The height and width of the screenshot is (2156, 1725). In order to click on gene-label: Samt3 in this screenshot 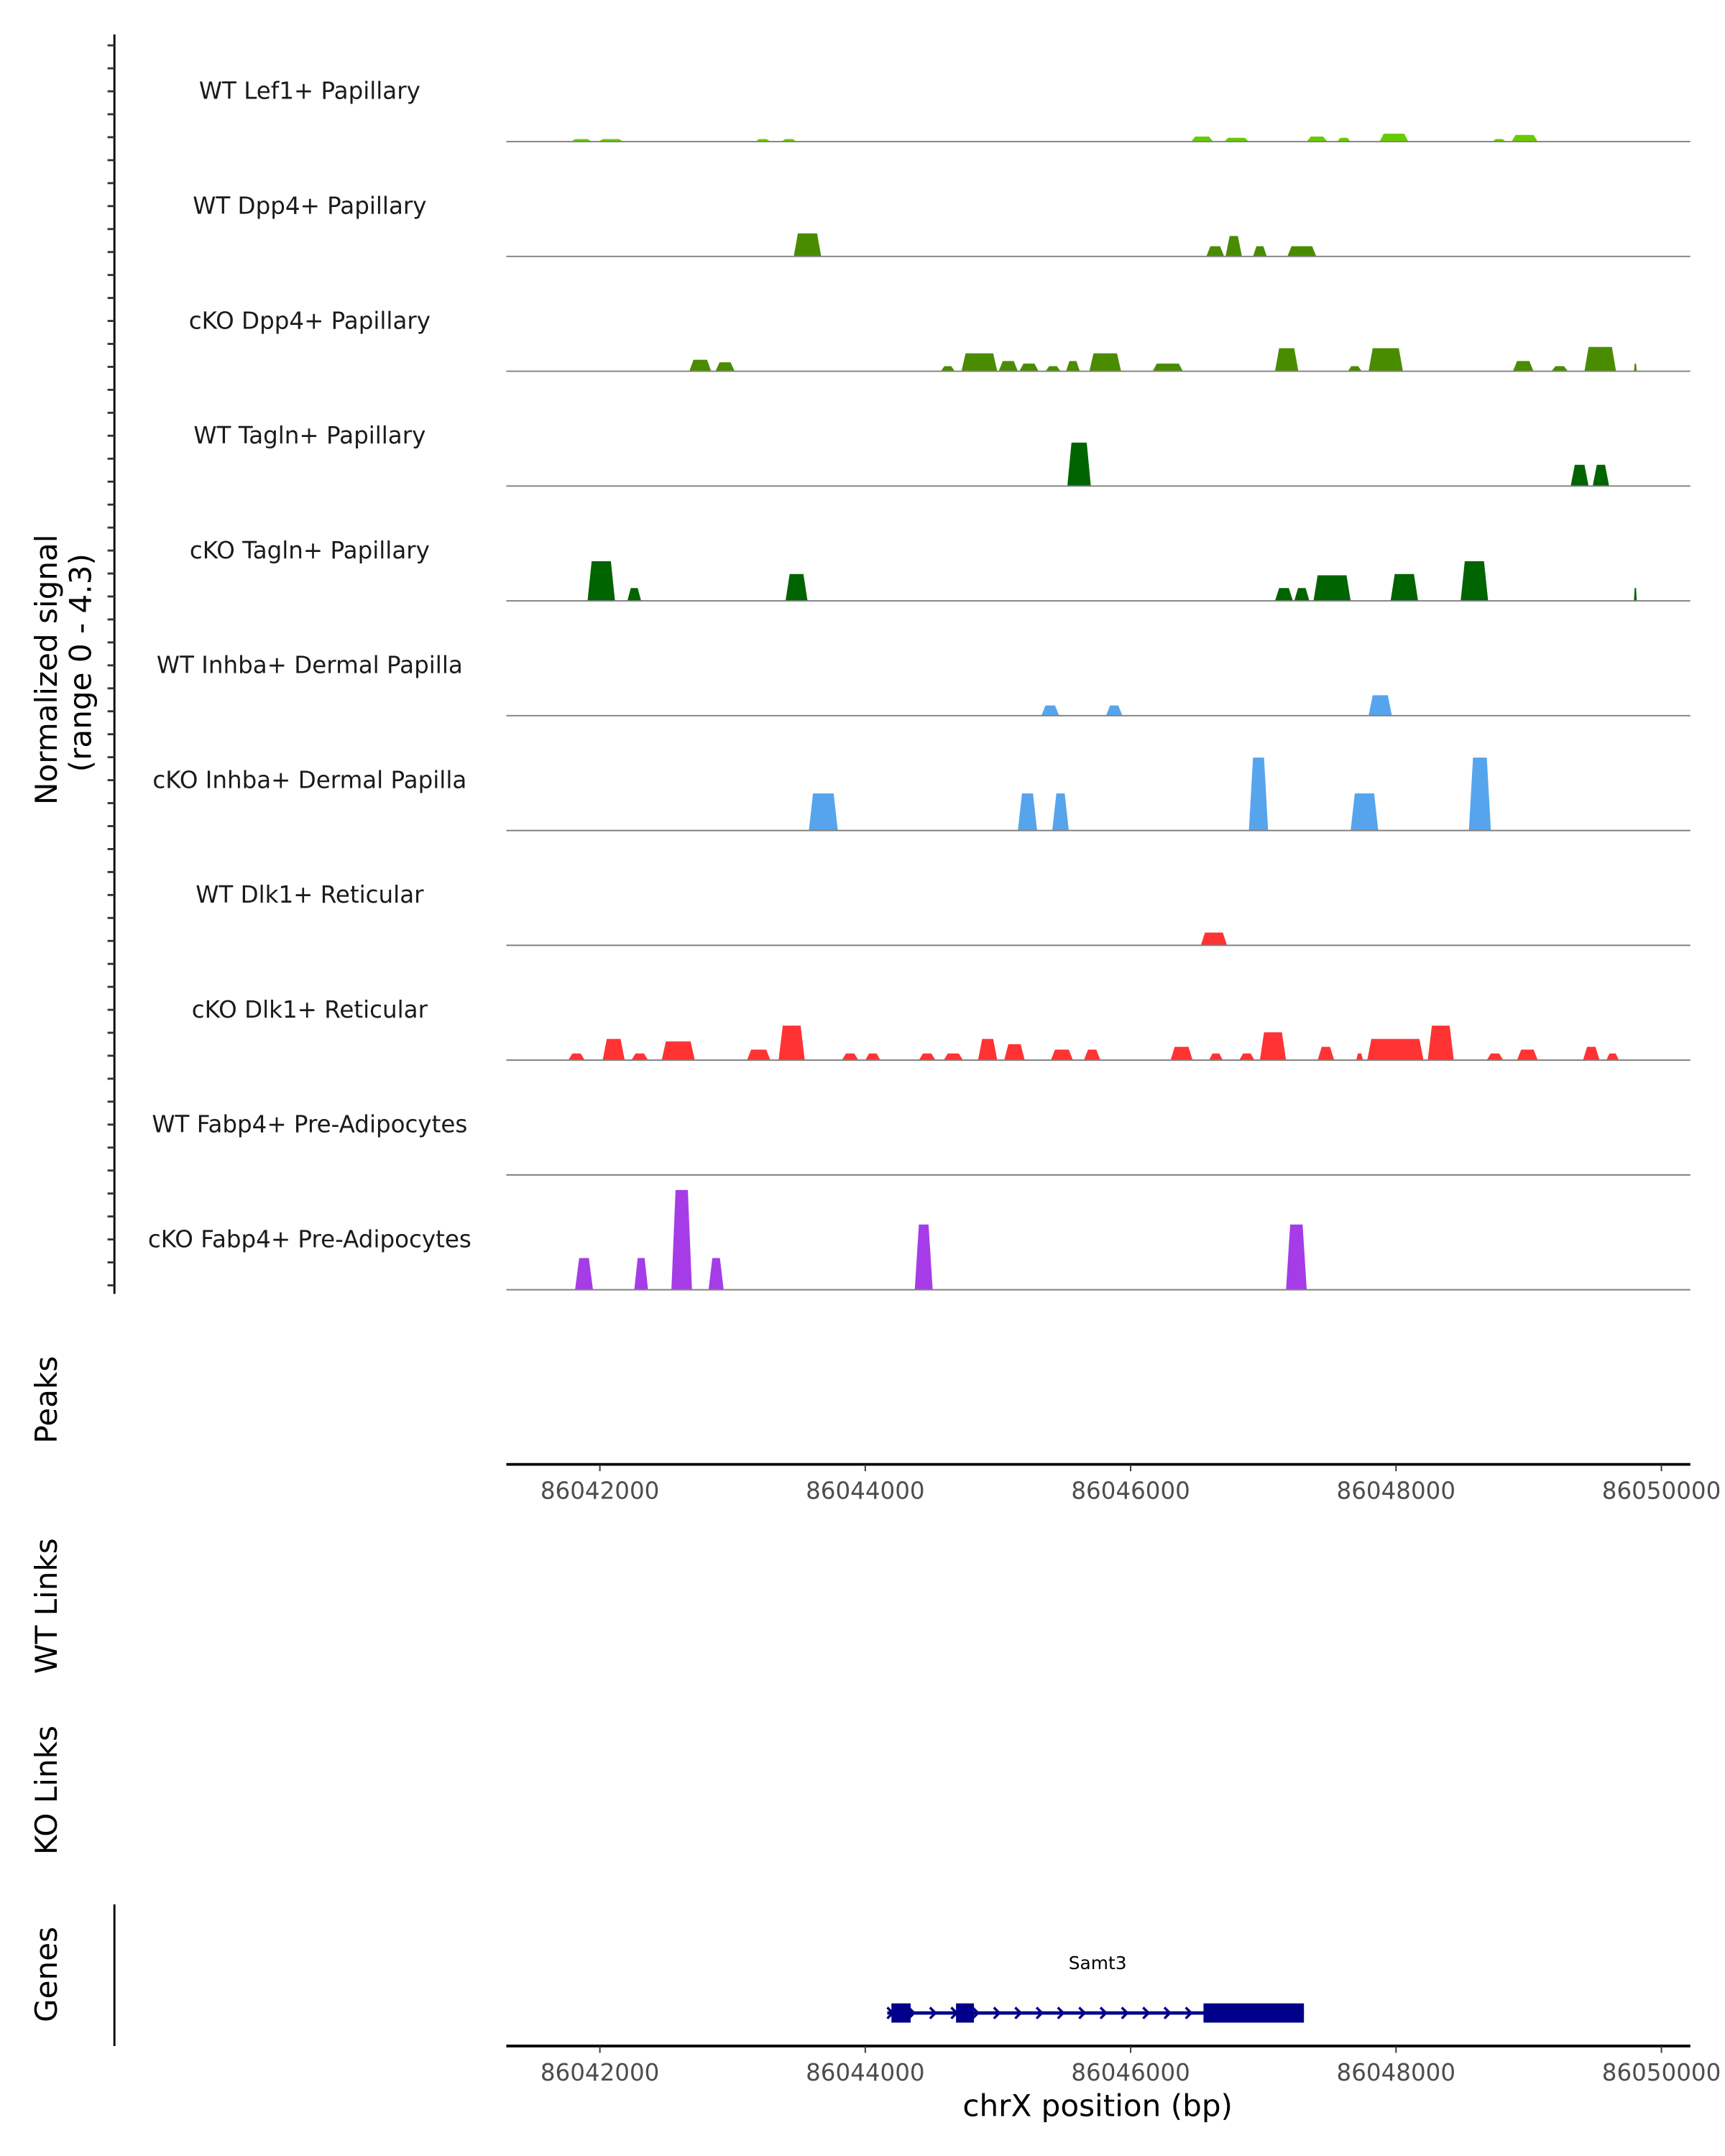, I will do `click(1098, 1963)`.